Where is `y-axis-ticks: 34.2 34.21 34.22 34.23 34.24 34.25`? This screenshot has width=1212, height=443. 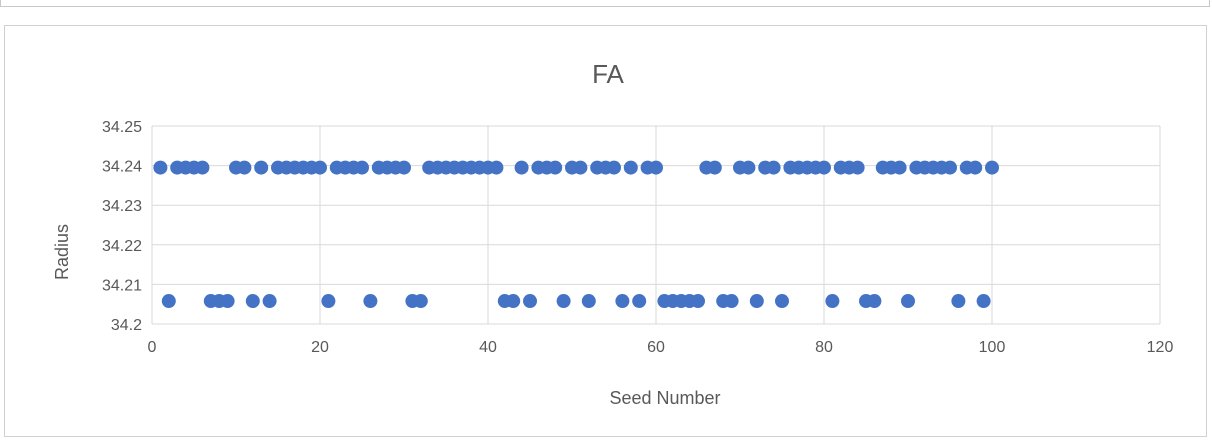
y-axis-ticks: 34.2 34.21 34.22 34.23 34.24 34.25 is located at coordinates (122, 226).